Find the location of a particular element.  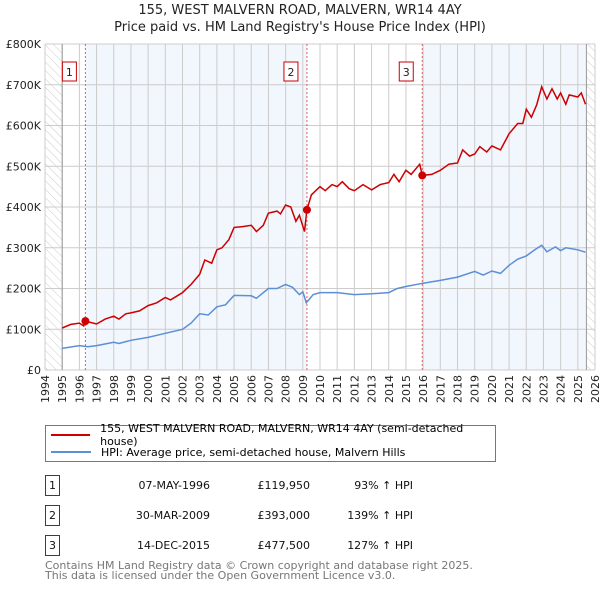

legend-swatch-blue is located at coordinates (71, 452).